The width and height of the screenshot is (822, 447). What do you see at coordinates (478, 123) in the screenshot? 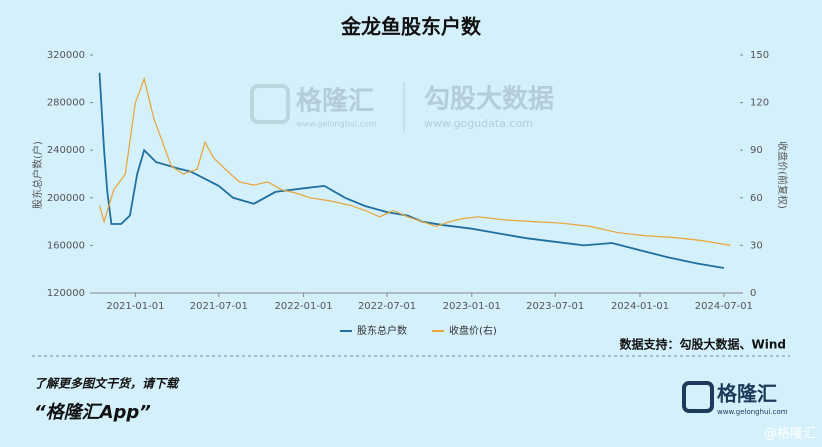
I see `watermark-partner-url: www.gogudata.com` at bounding box center [478, 123].